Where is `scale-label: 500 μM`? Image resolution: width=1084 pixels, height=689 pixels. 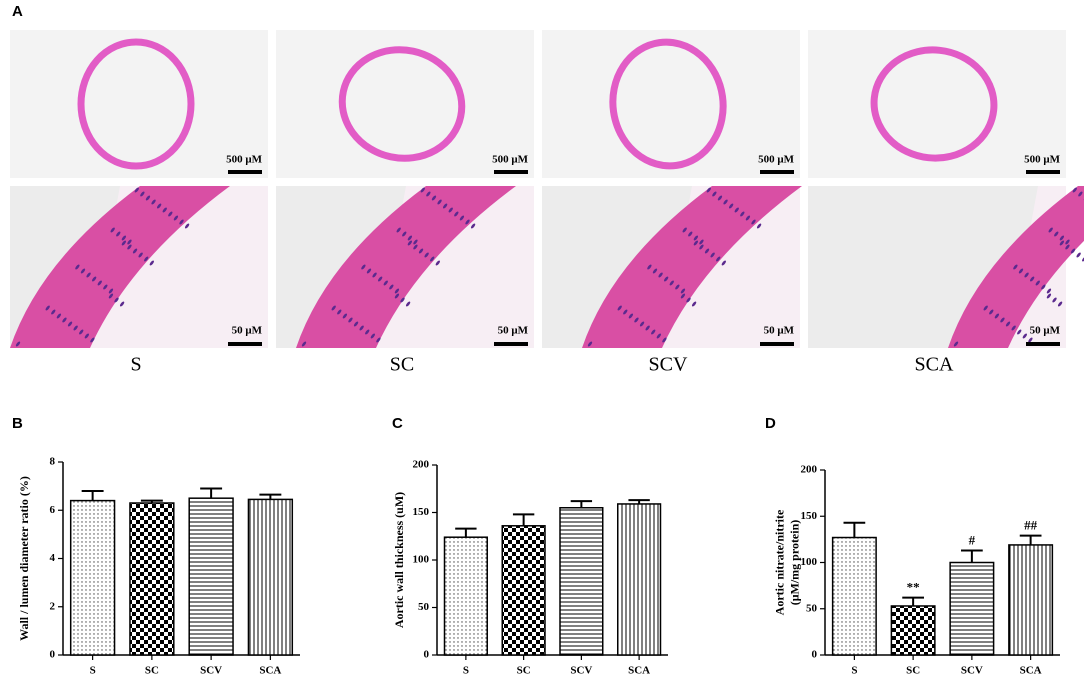 scale-label: 500 μM is located at coordinates (244, 160).